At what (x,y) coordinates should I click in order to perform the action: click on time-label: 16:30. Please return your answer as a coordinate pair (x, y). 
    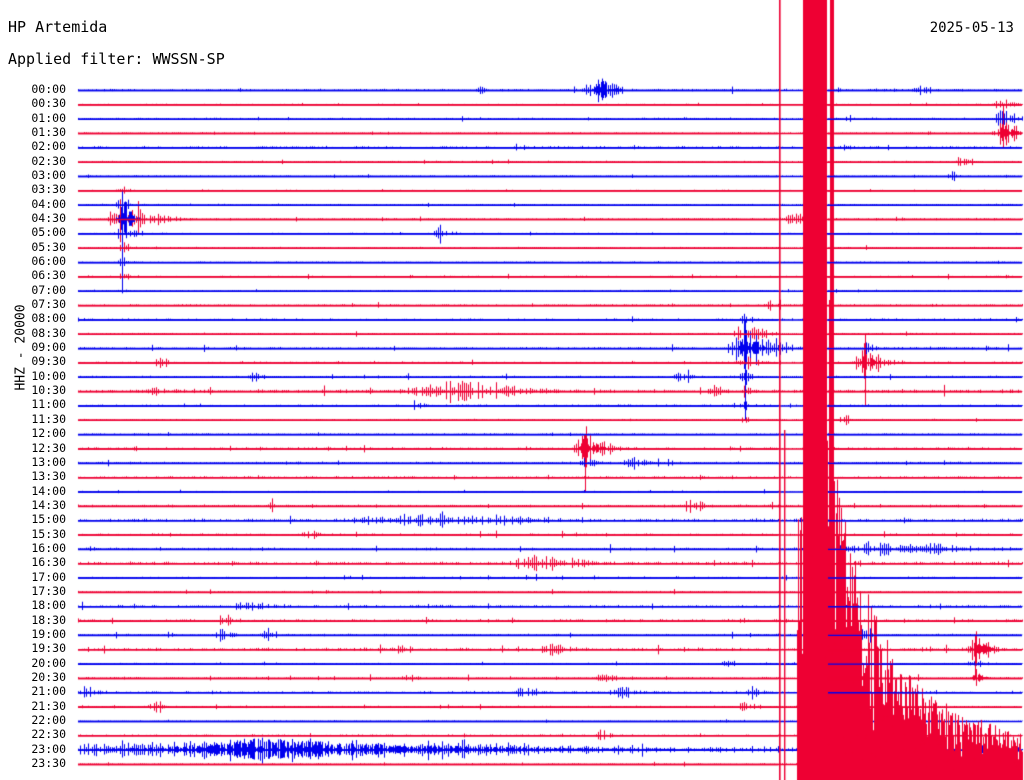
    Looking at the image, I should click on (48, 562).